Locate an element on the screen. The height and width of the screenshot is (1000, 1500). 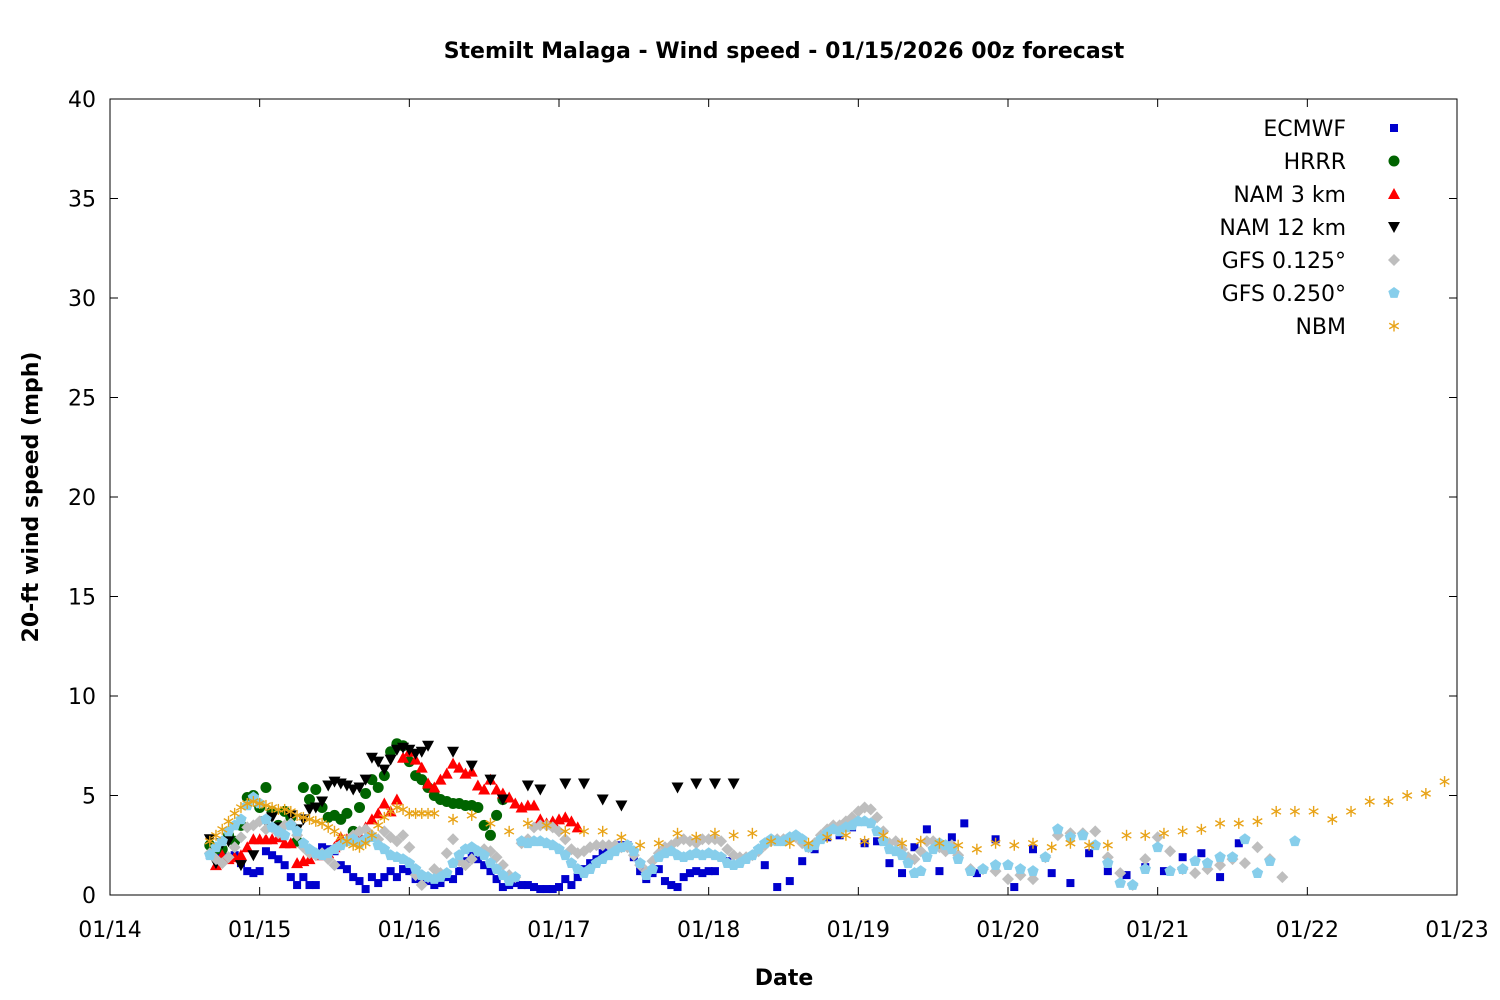
legend-marker-nam-12-km is located at coordinates (1394, 227).